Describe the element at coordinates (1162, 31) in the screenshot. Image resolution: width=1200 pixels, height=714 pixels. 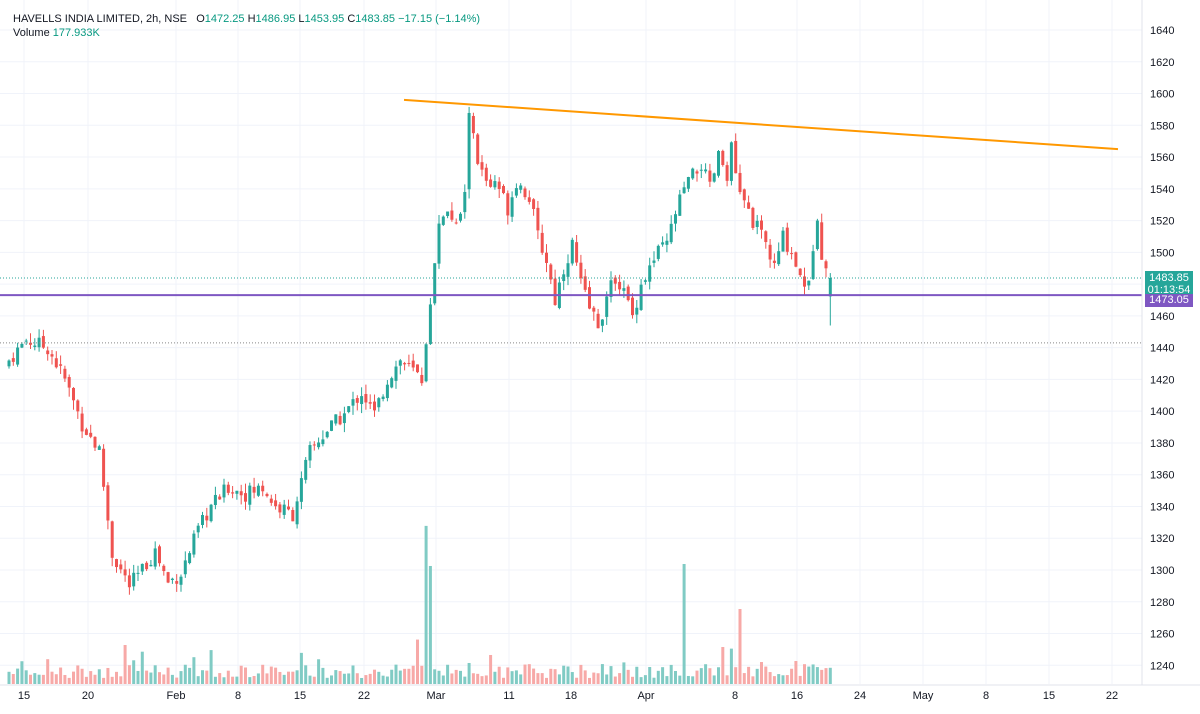
I see `price-tick-label: 1640` at that location.